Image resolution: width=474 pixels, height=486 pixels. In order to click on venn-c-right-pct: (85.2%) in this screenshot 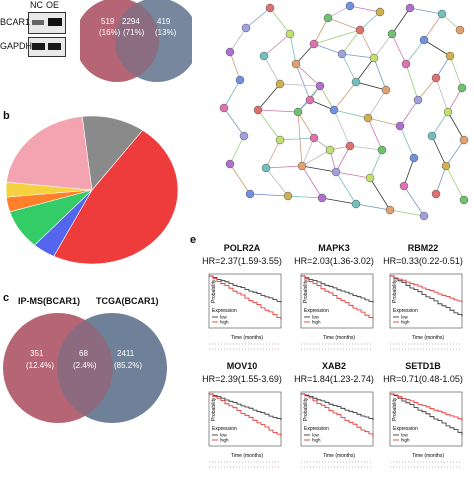, I will do `click(128, 365)`.